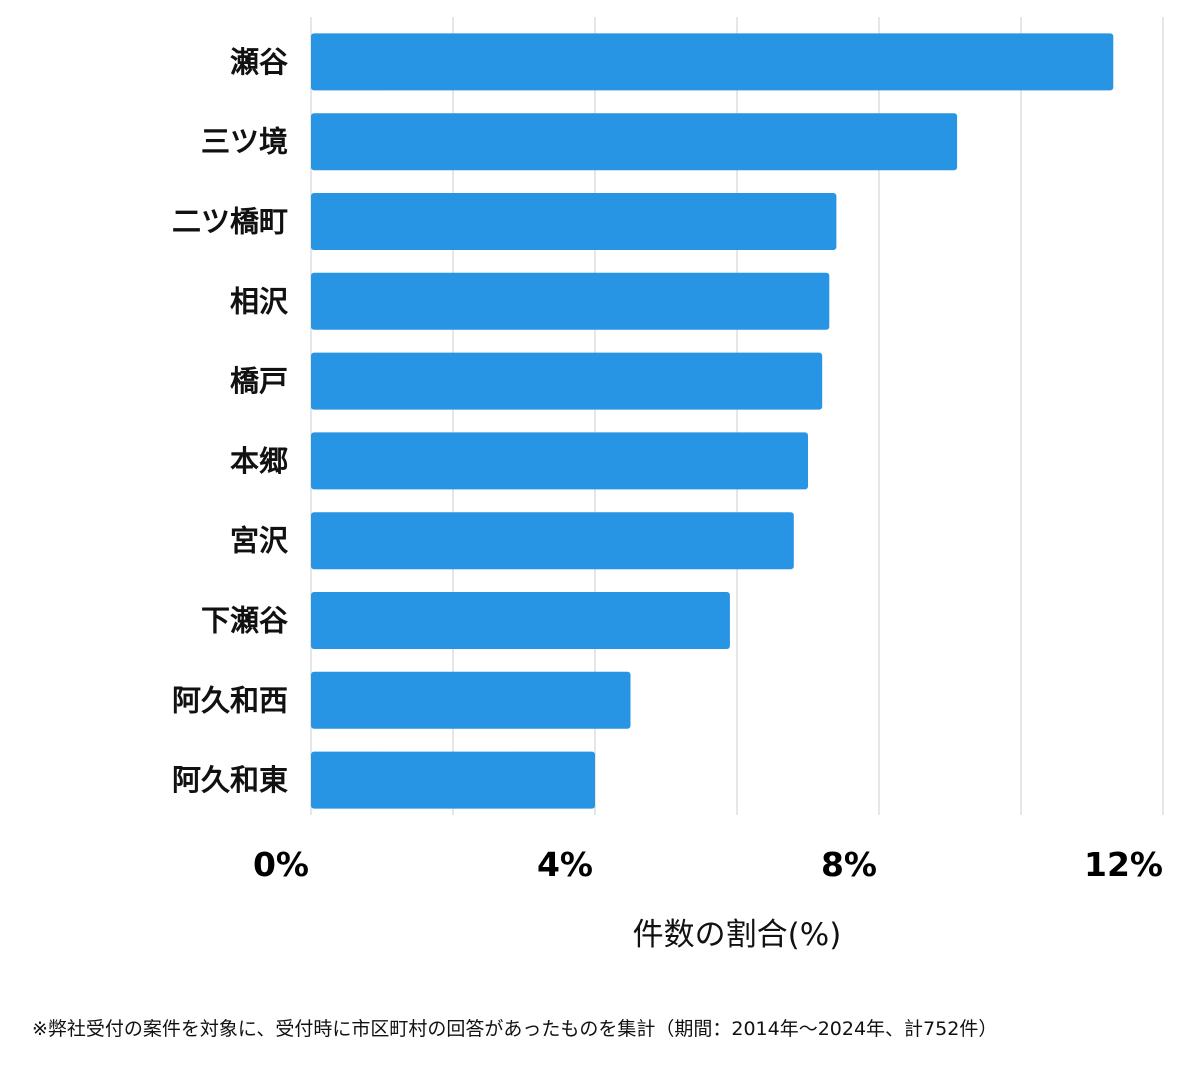 This screenshot has width=1200, height=1069. Describe the element at coordinates (259, 461) in the screenshot. I see `category-label: 本郷` at that location.